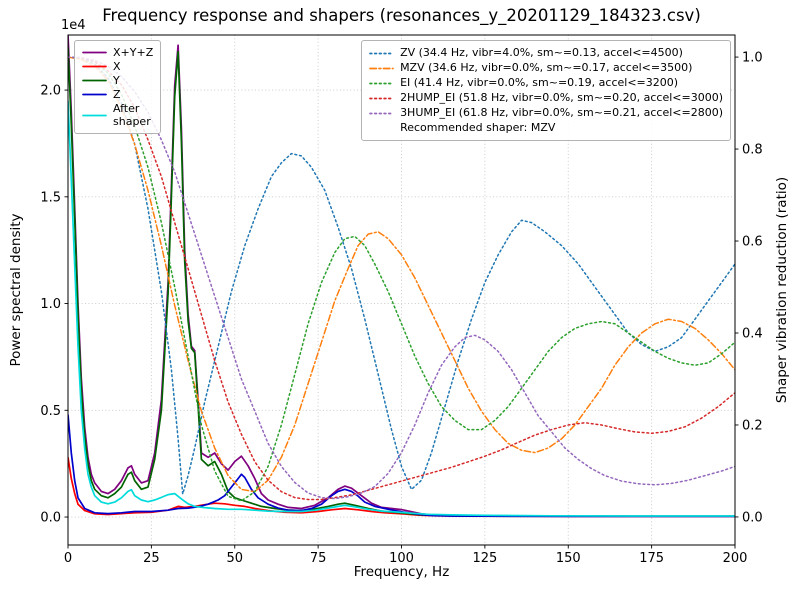 This screenshot has height=600, width=800. I want to click on curve-z, so click(401, 466).